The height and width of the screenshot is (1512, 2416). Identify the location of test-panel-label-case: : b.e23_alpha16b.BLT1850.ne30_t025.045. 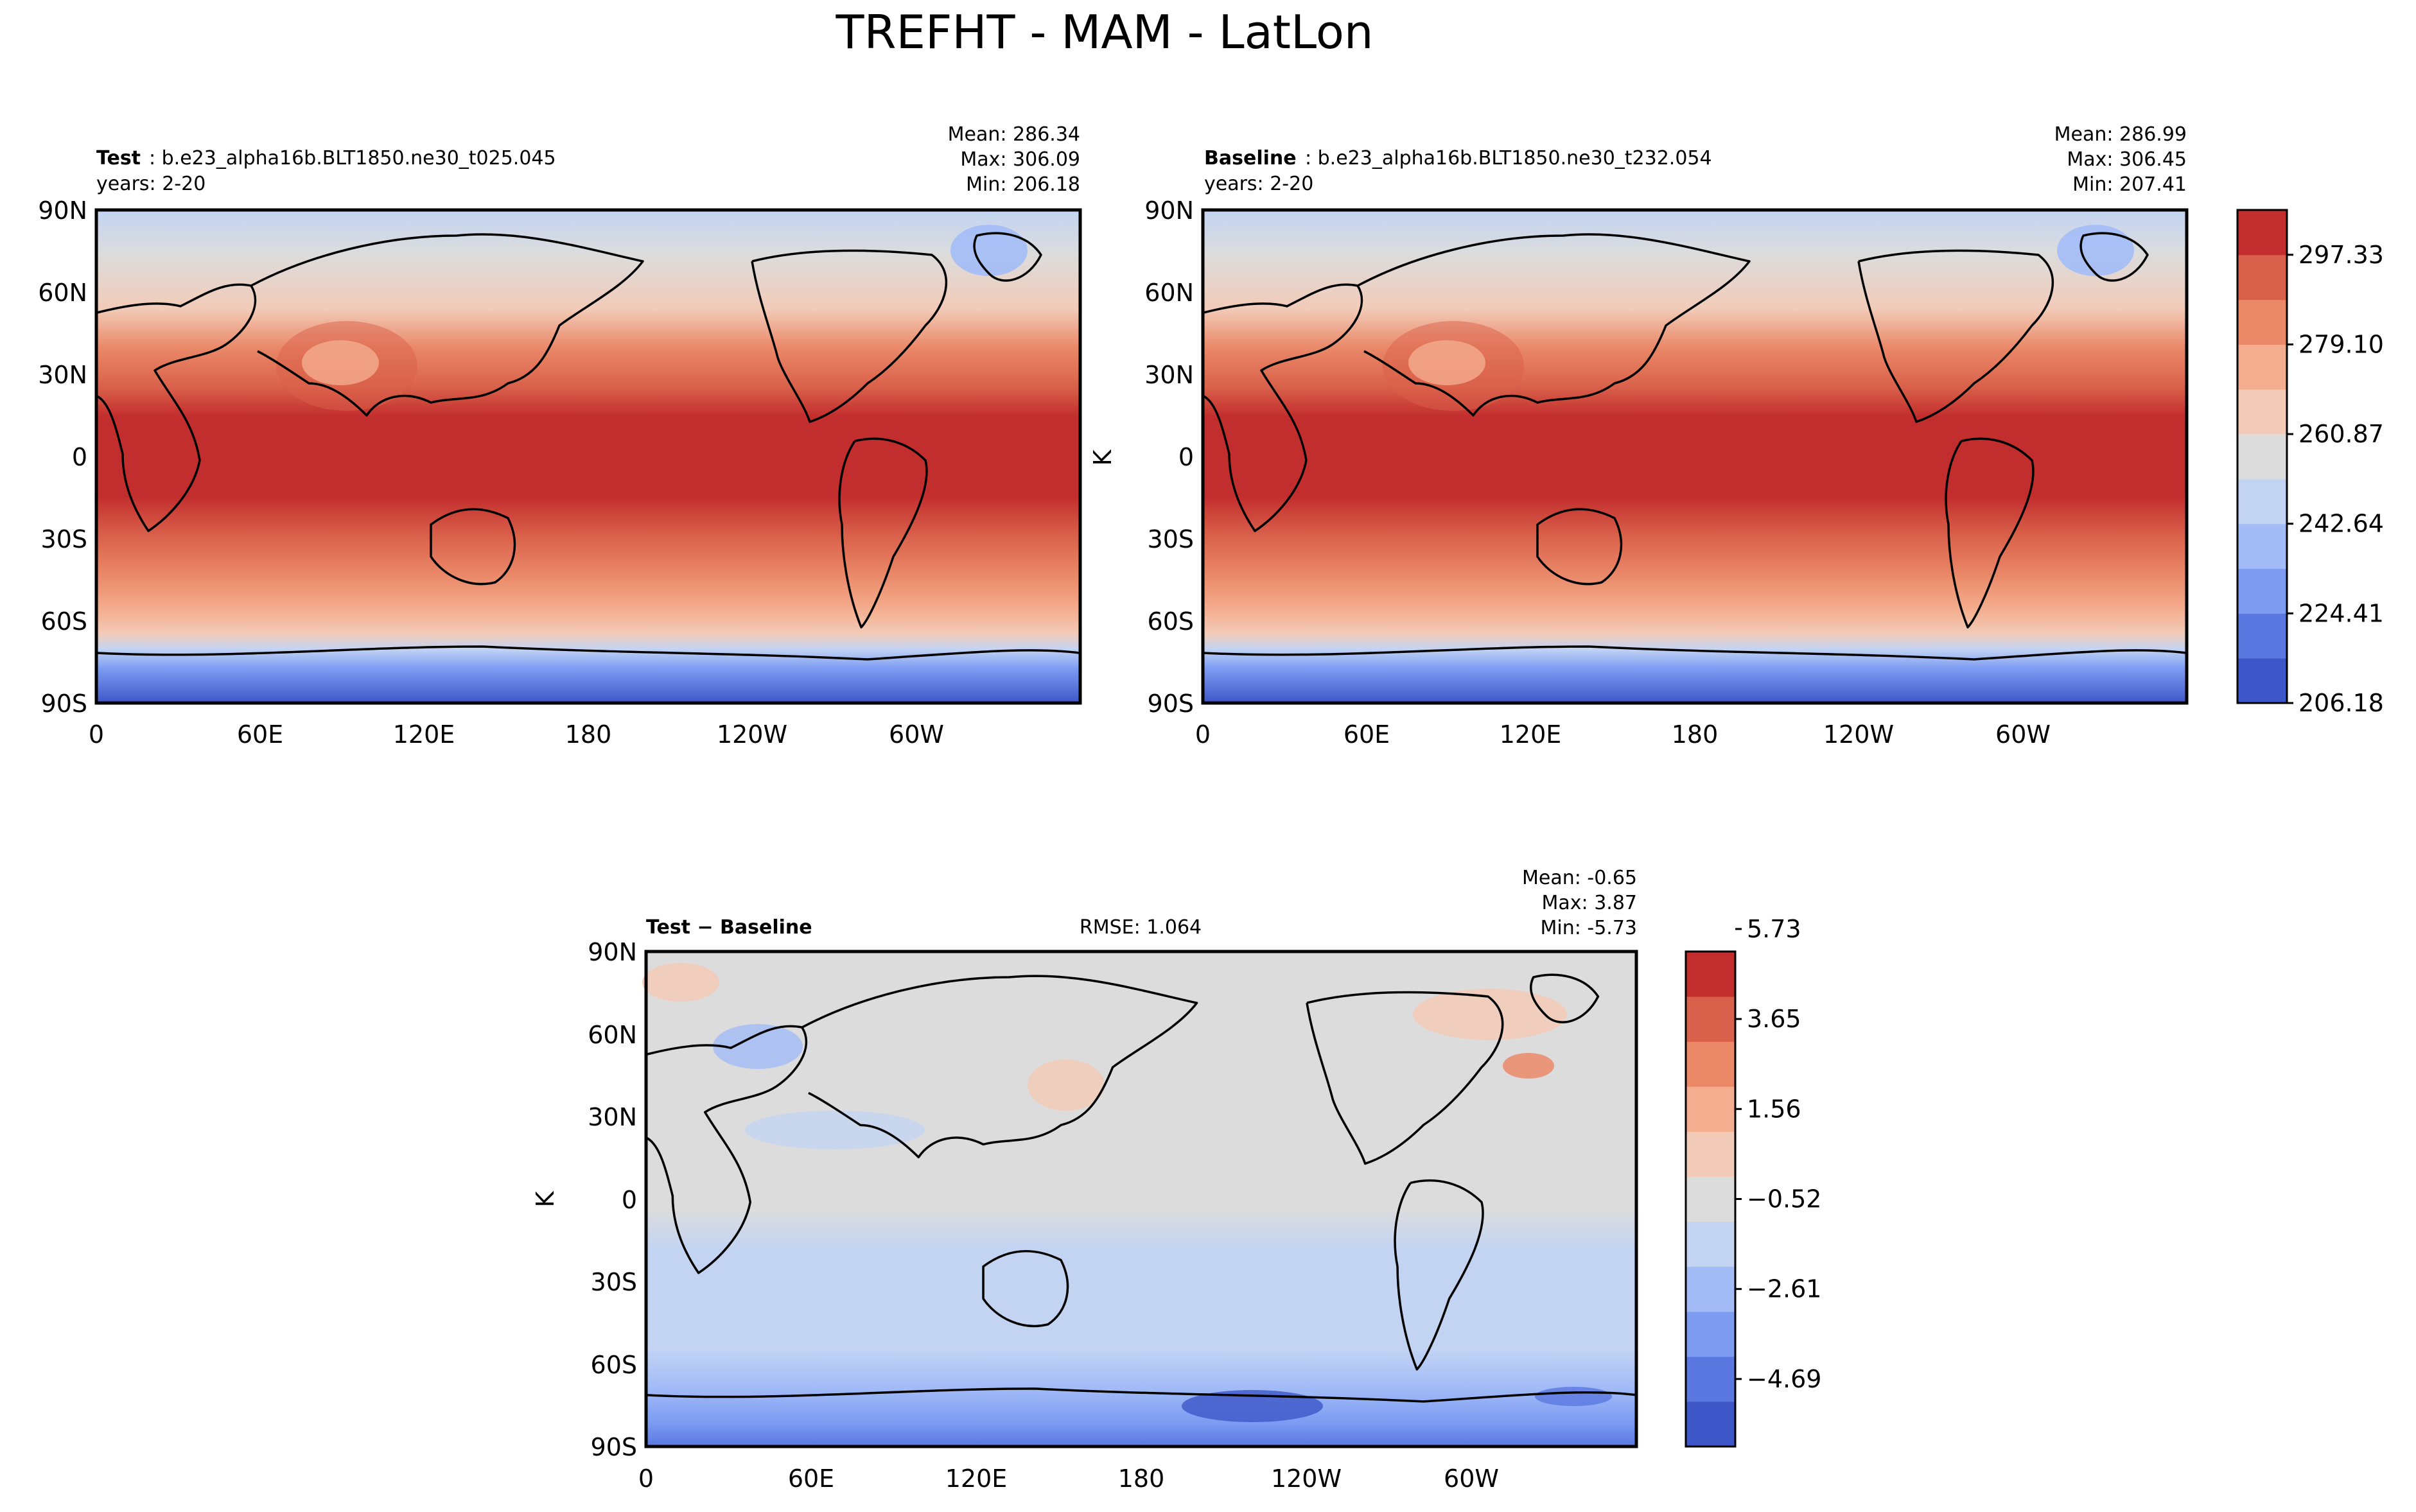
(352, 158).